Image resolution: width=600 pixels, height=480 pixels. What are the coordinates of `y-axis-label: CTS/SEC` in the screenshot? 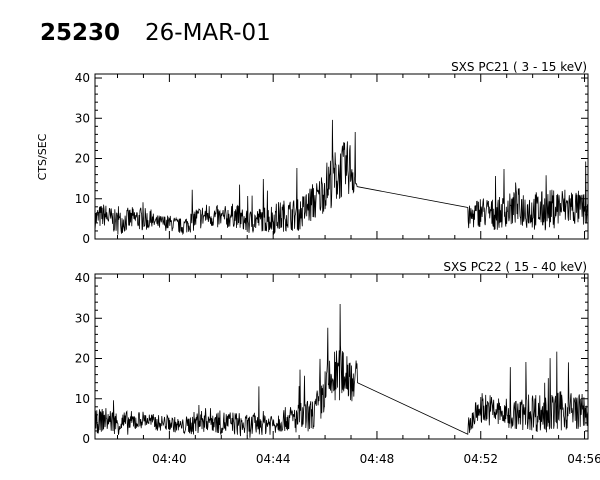 It's located at (42, 156).